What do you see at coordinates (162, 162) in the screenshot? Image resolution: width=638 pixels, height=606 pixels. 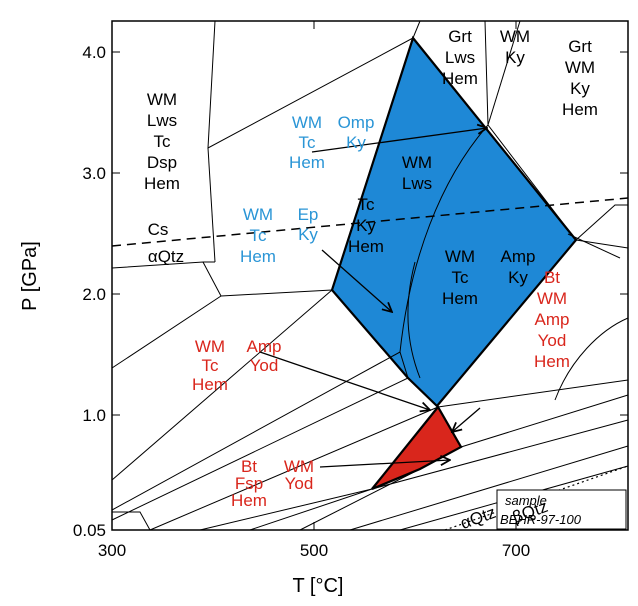 I see `field-label-line: Dsp` at bounding box center [162, 162].